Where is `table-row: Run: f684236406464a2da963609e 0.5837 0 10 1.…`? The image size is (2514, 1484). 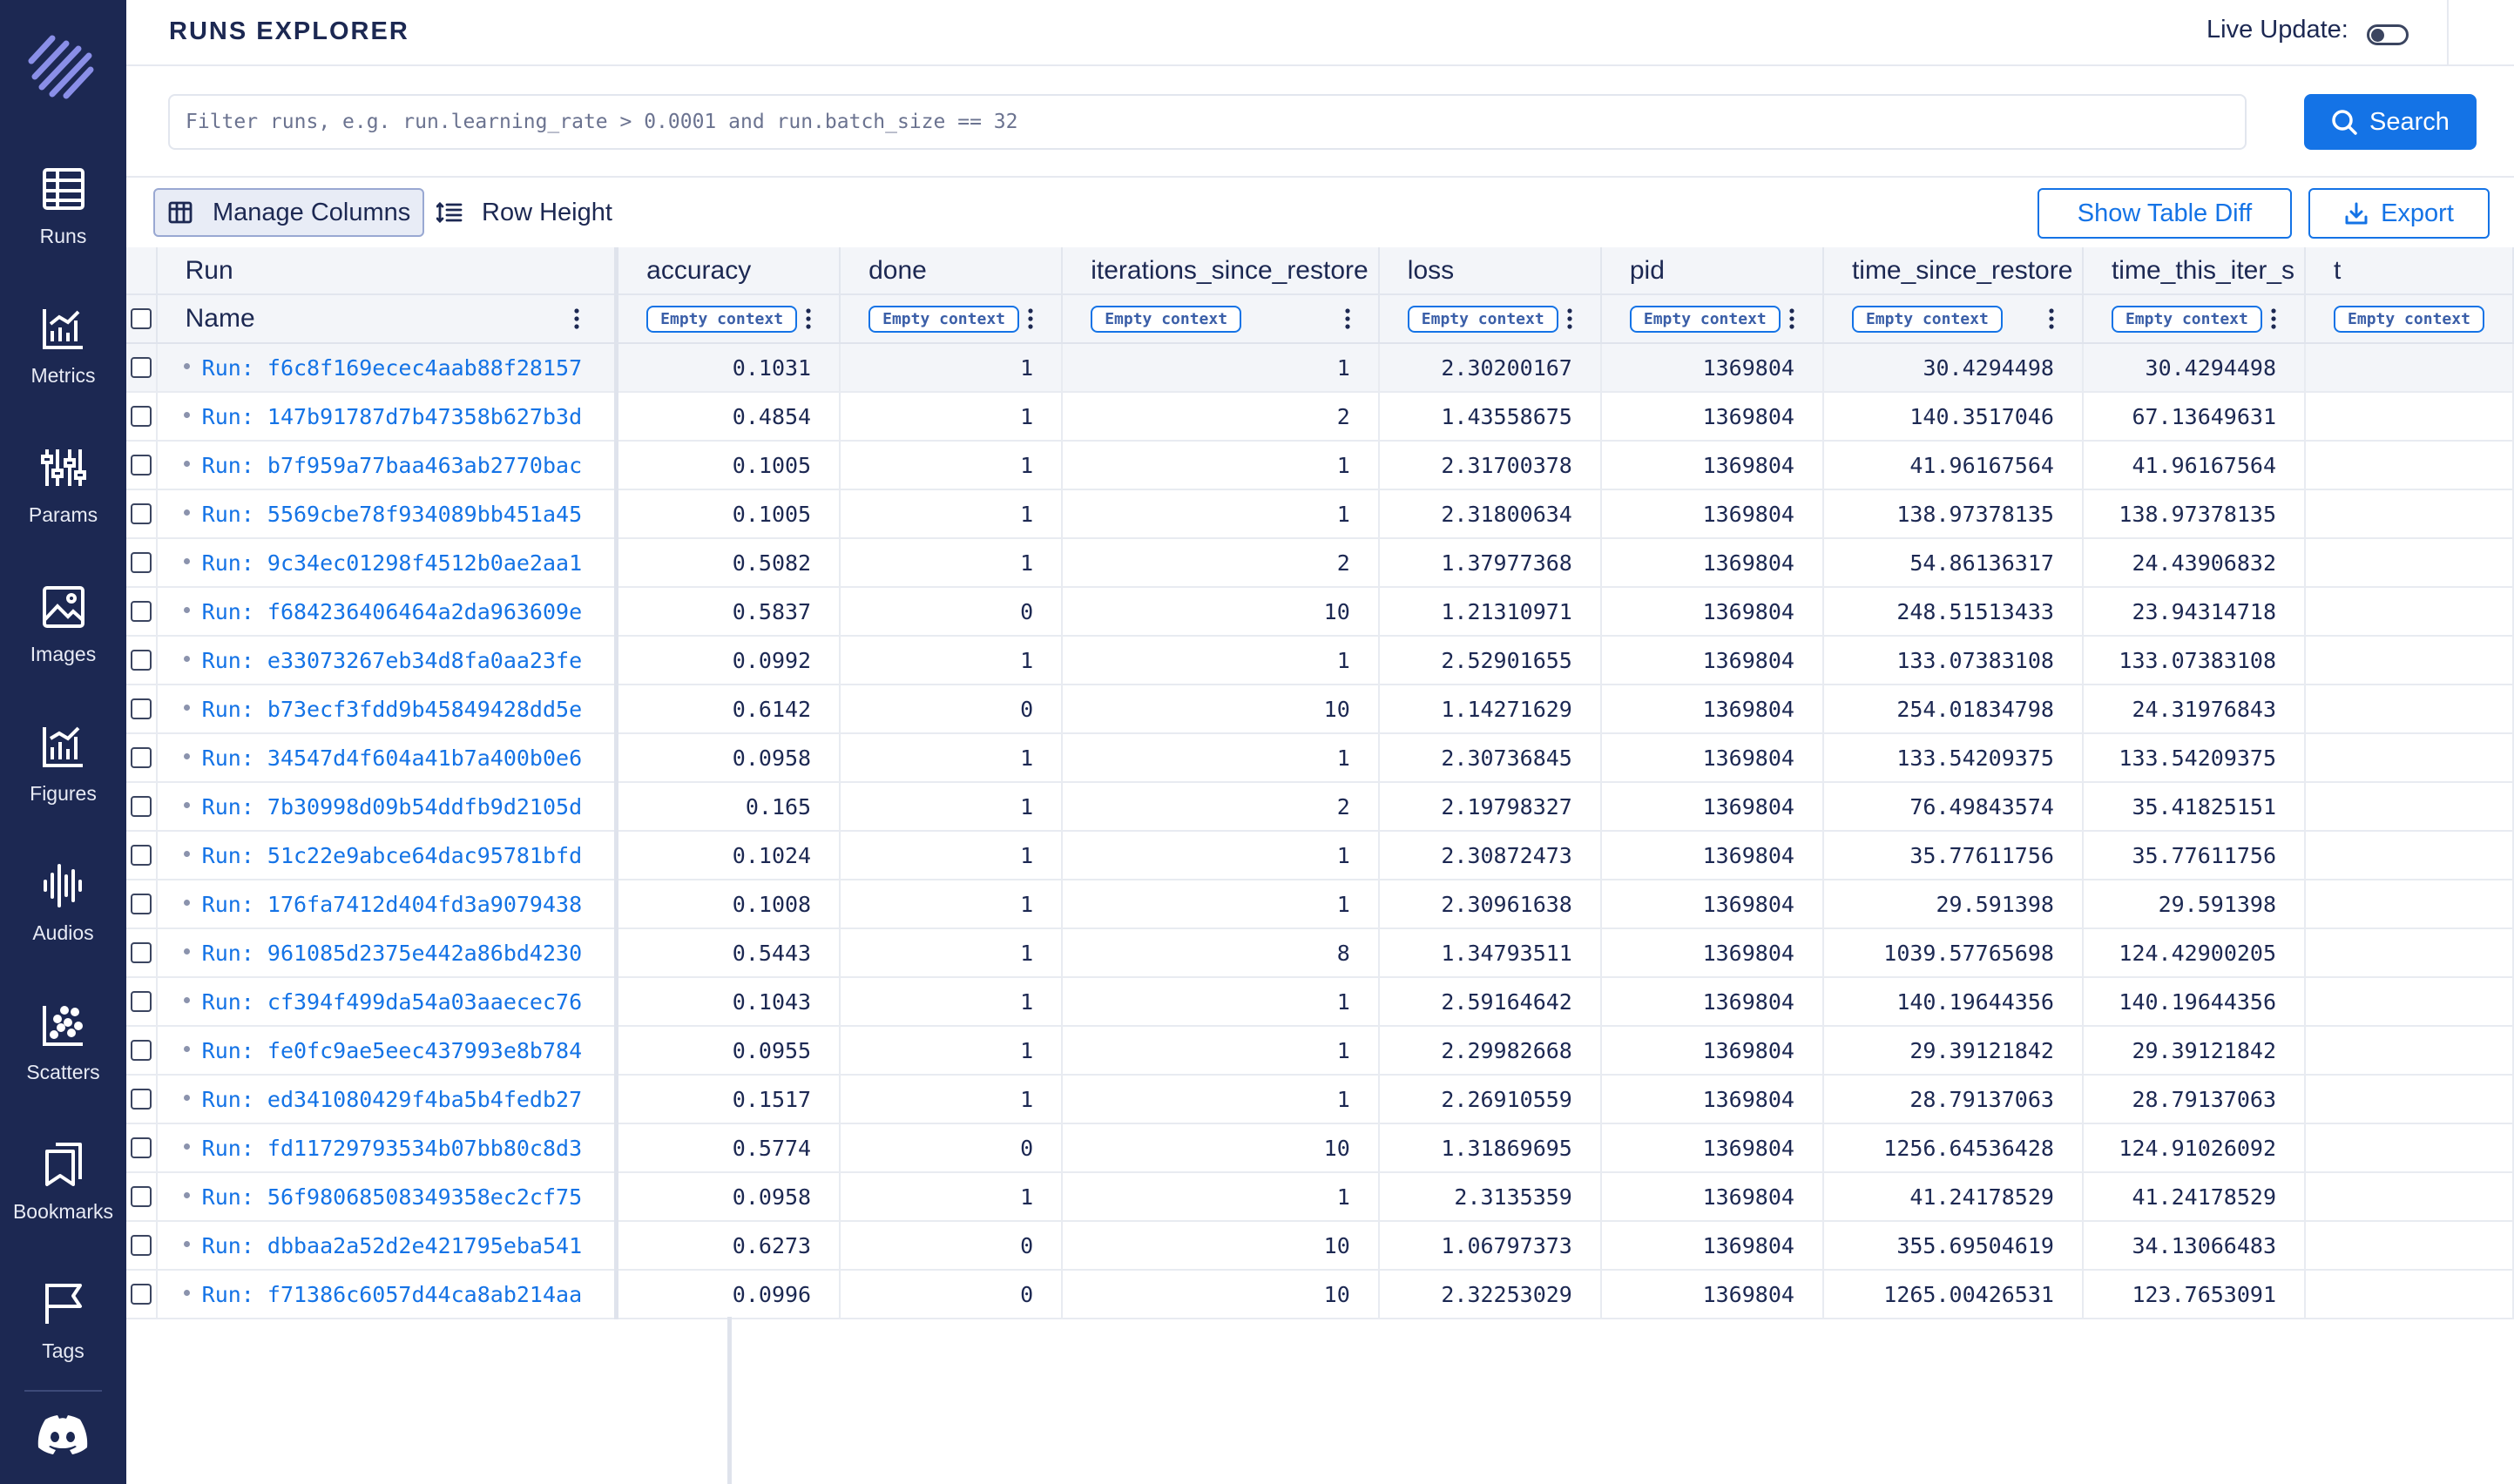
table-row: Run: f684236406464a2da963609e 0.5837 0 10 1.… is located at coordinates (1320, 612).